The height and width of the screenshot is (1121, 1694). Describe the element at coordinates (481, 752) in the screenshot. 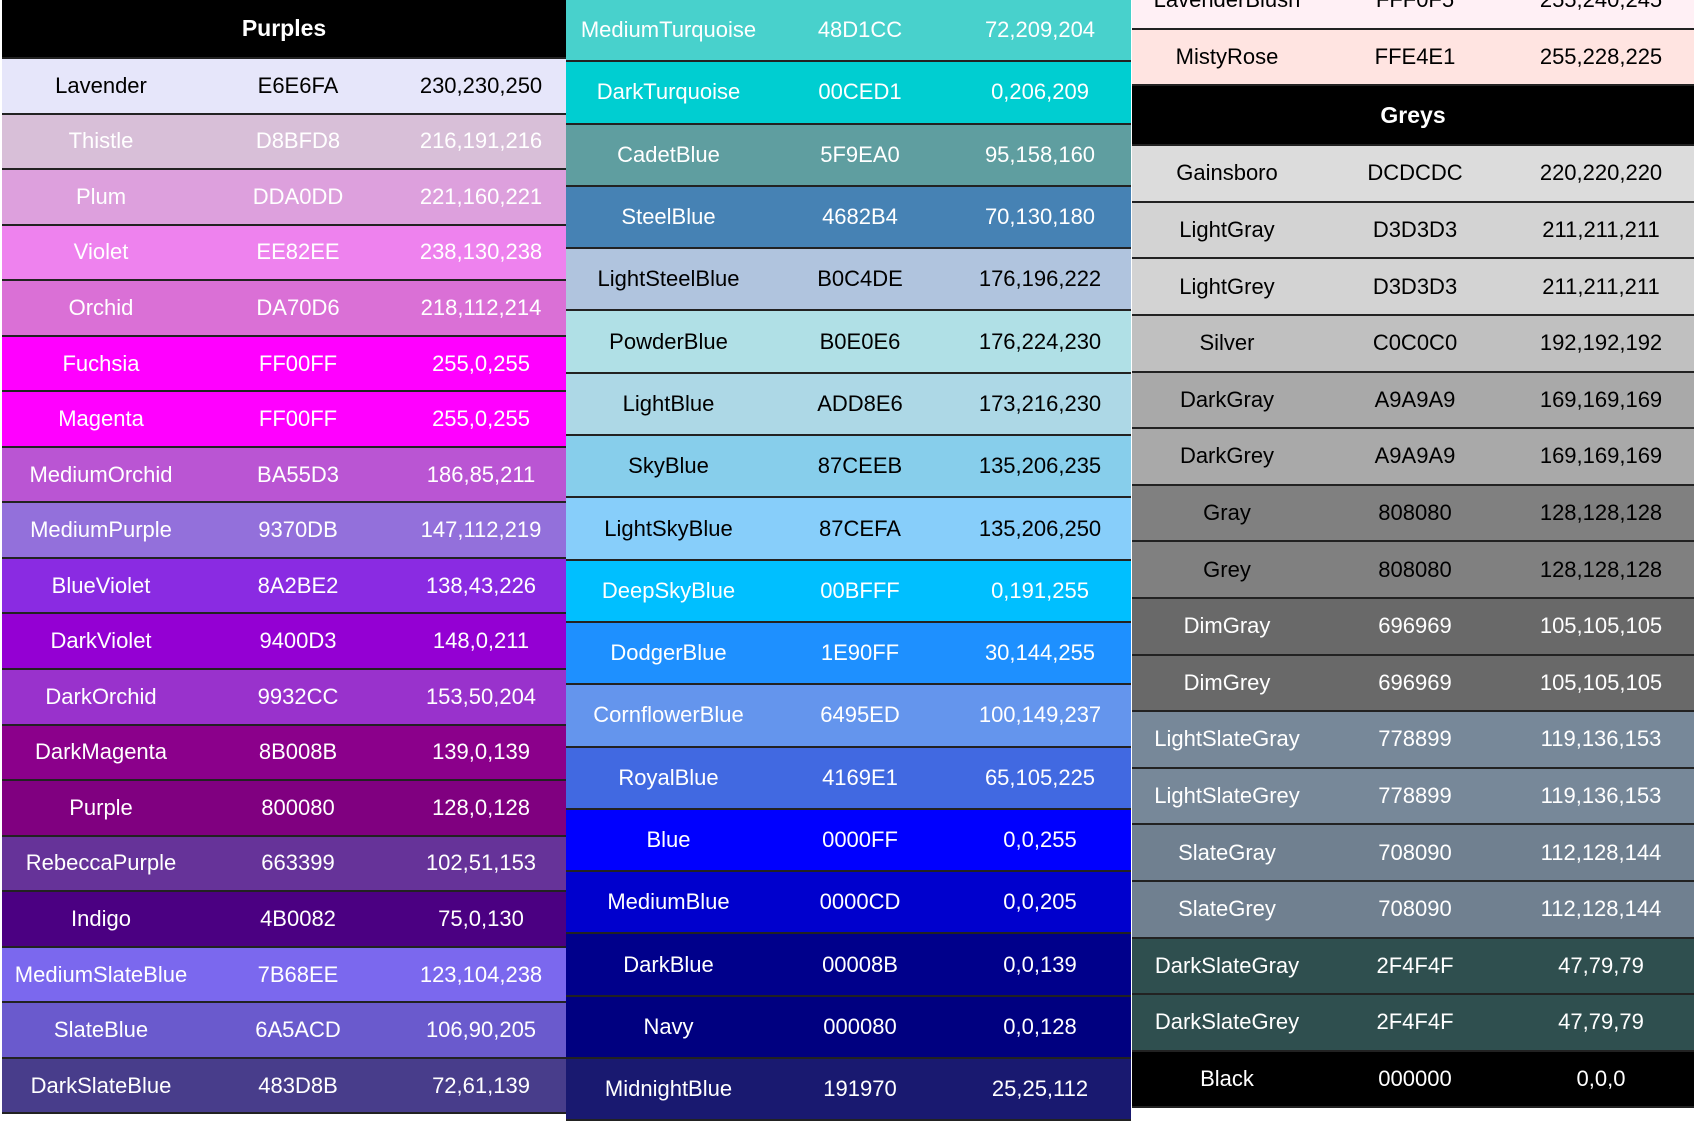

I see `color-rgb-cell: 139,0,139` at that location.